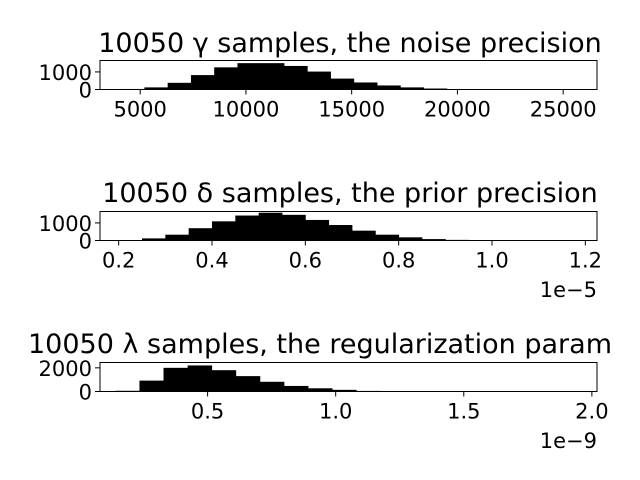 The image size is (640, 480). What do you see at coordinates (585, 261) in the screenshot?
I see `x-tick-label: 1.2` at bounding box center [585, 261].